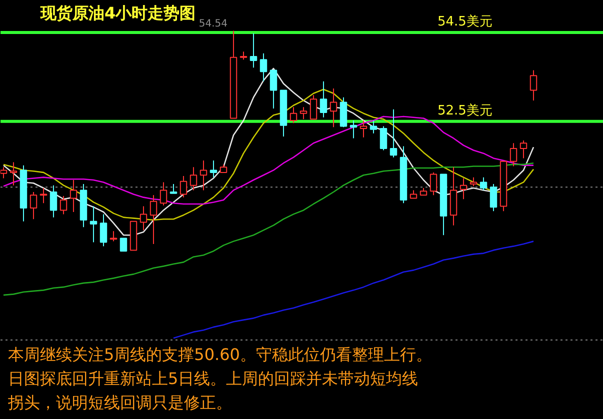 Image resolution: width=603 pixels, height=419 pixels. What do you see at coordinates (120, 402) in the screenshot?
I see `text: 拐头，说明短线回调只是修正。` at bounding box center [120, 402].